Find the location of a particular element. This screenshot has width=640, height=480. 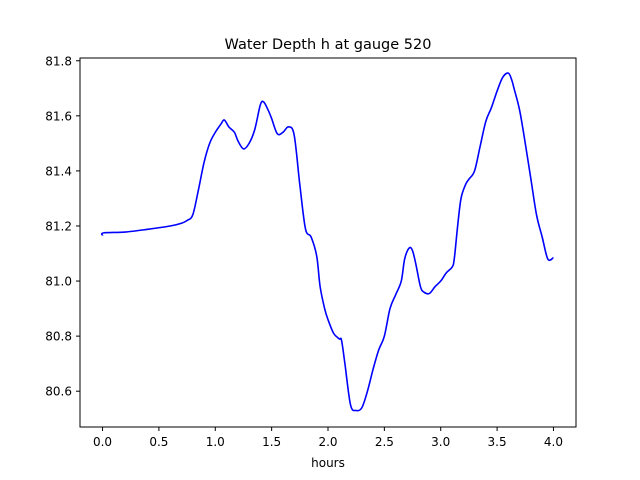

y-tick-label: 80.6 is located at coordinates (58, 392).